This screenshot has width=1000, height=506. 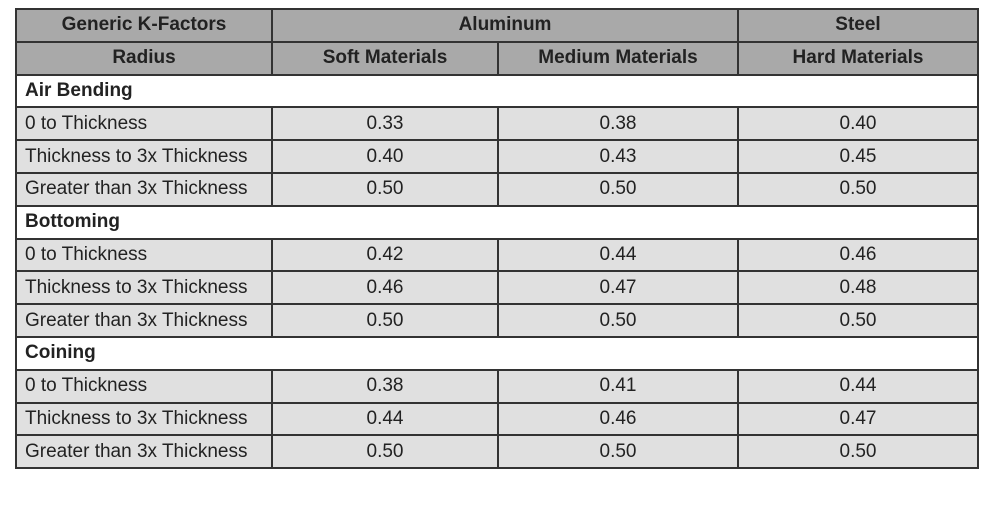 I want to click on data-row: Thickness to 3x Thickness 0.46 0.47 0.48, so click(x=497, y=288).